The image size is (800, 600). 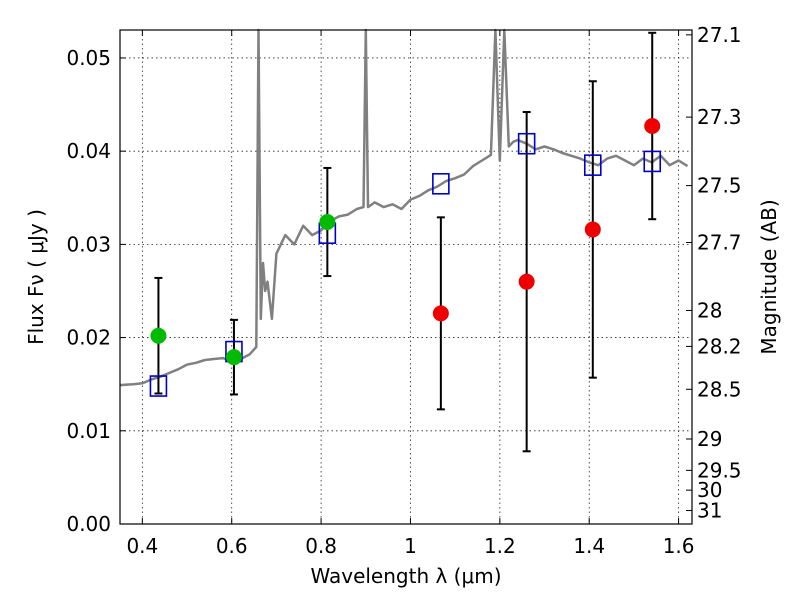 I want to click on right-tick-label: 29.5, so click(x=719, y=470).